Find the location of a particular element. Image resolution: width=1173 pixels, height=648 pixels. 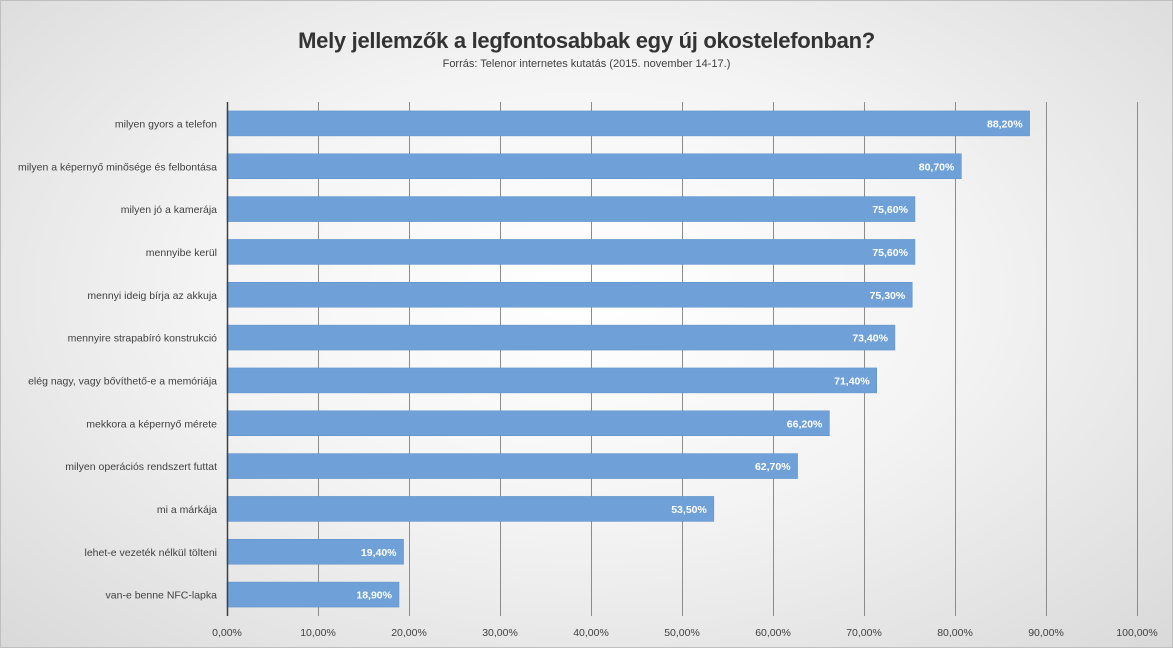

data-label-4: 75,60% is located at coordinates (890, 253).